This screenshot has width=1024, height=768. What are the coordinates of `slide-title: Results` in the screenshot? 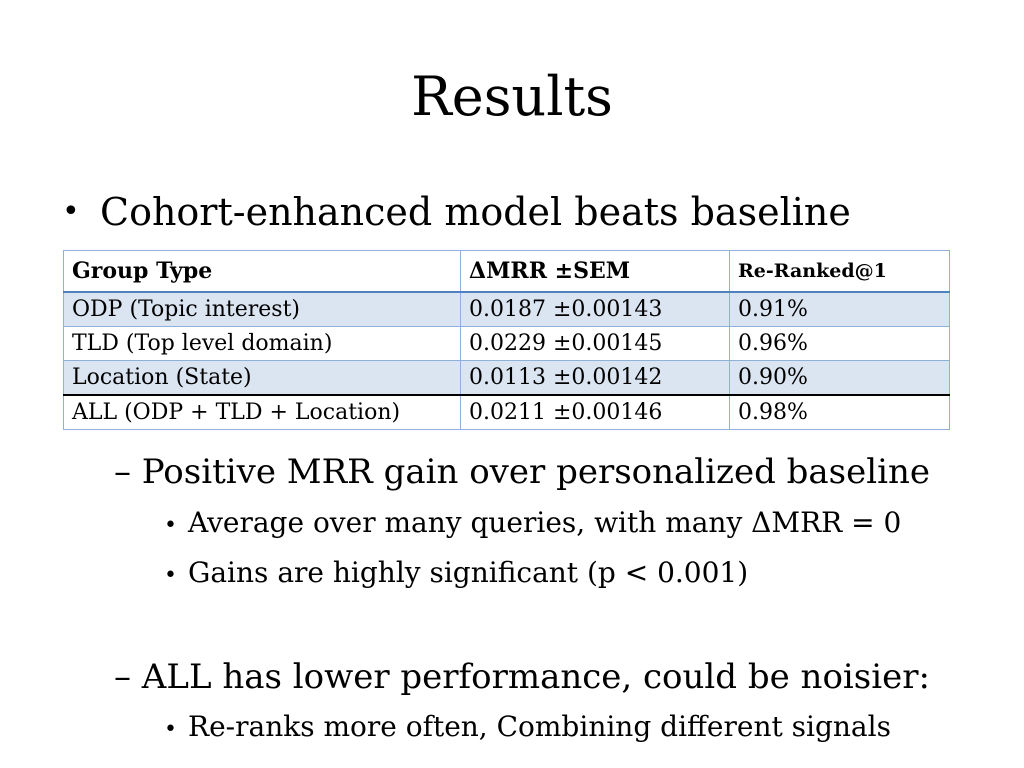 It's located at (512, 96).